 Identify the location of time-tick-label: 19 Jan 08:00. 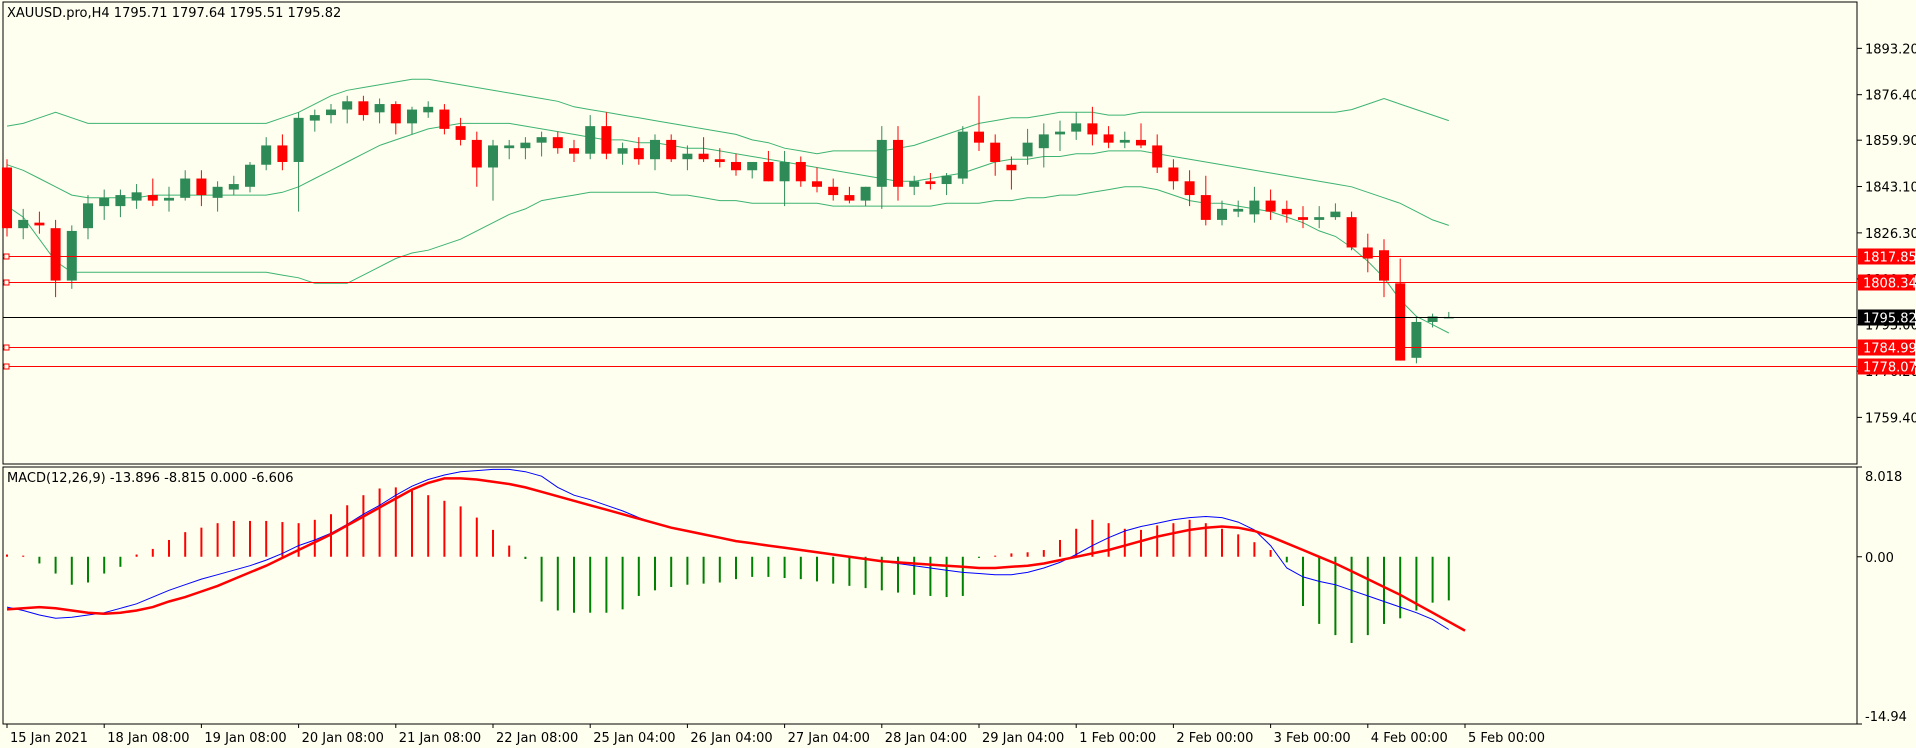
(245, 738).